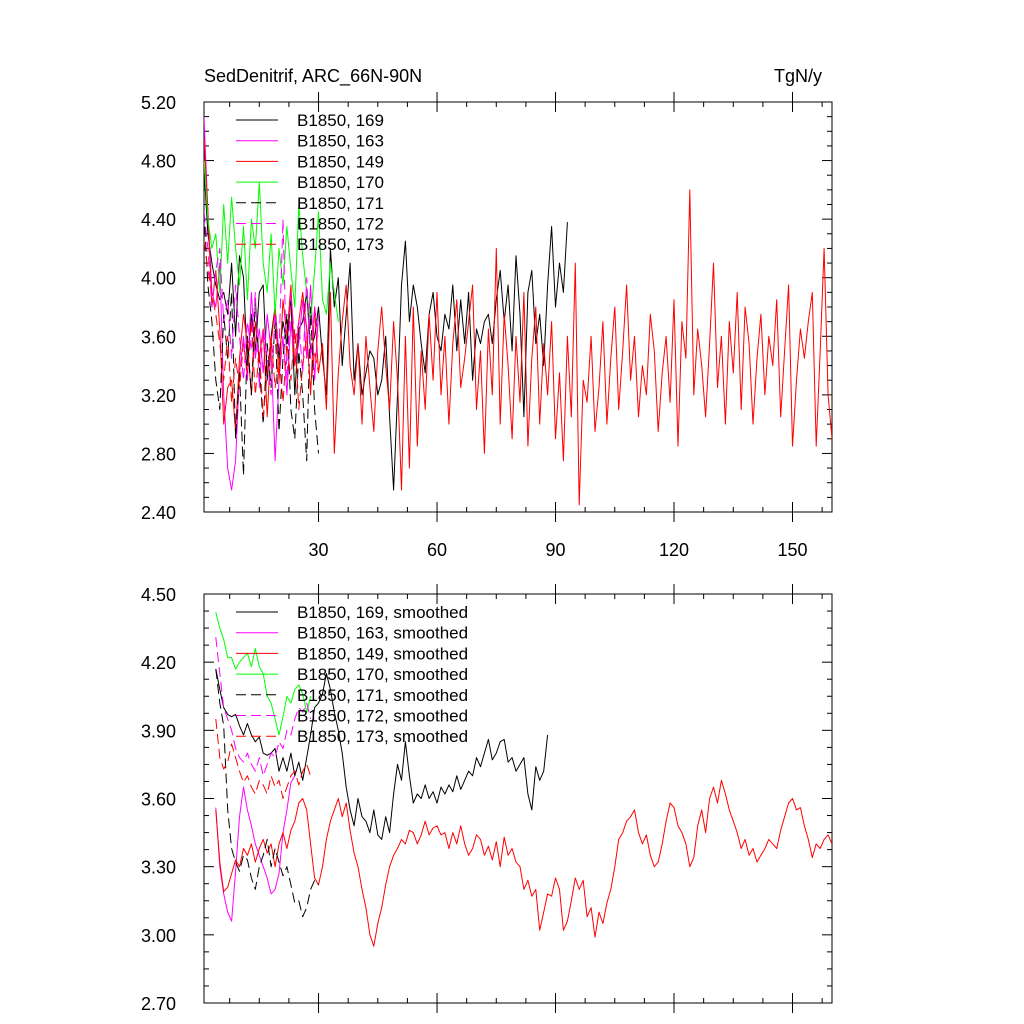  What do you see at coordinates (556, 550) in the screenshot?
I see `x-tick-label: 90` at bounding box center [556, 550].